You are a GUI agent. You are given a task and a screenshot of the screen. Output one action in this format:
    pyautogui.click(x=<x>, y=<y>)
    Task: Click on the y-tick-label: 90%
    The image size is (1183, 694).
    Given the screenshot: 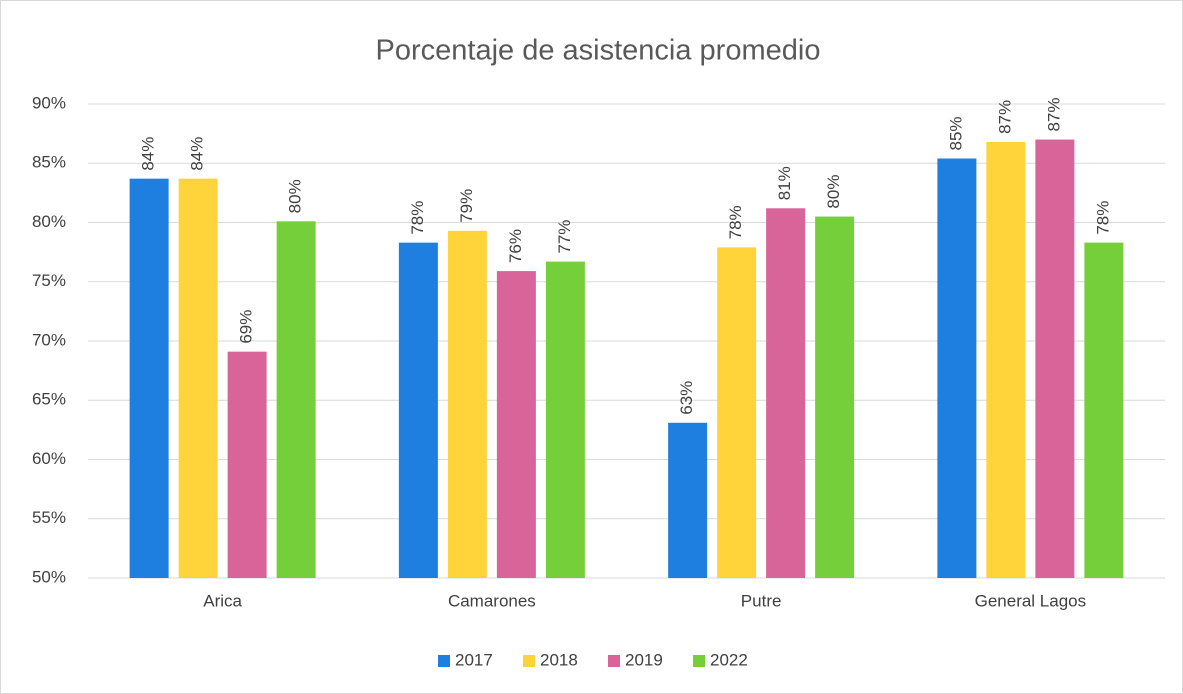 What is the action you would take?
    pyautogui.click(x=49, y=102)
    